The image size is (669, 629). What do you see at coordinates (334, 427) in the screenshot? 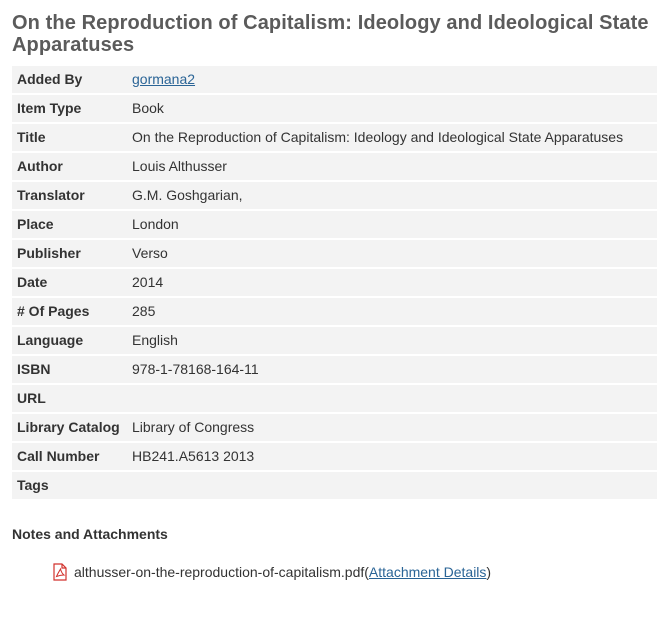
I see `field-row-library-catalog: Library Catalog Library of Congress` at bounding box center [334, 427].